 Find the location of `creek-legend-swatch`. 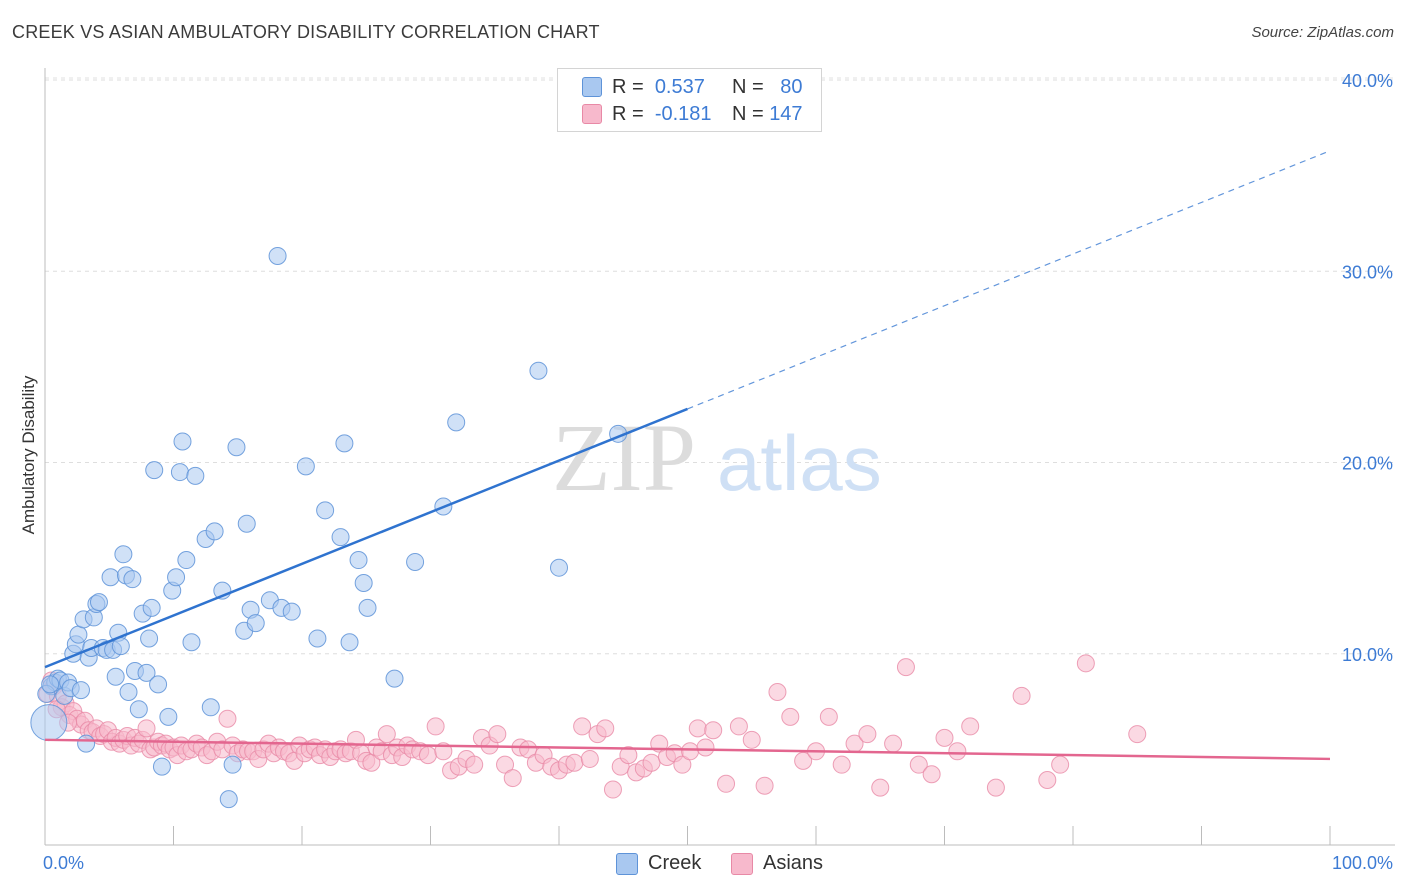

creek-legend-swatch is located at coordinates (627, 863).